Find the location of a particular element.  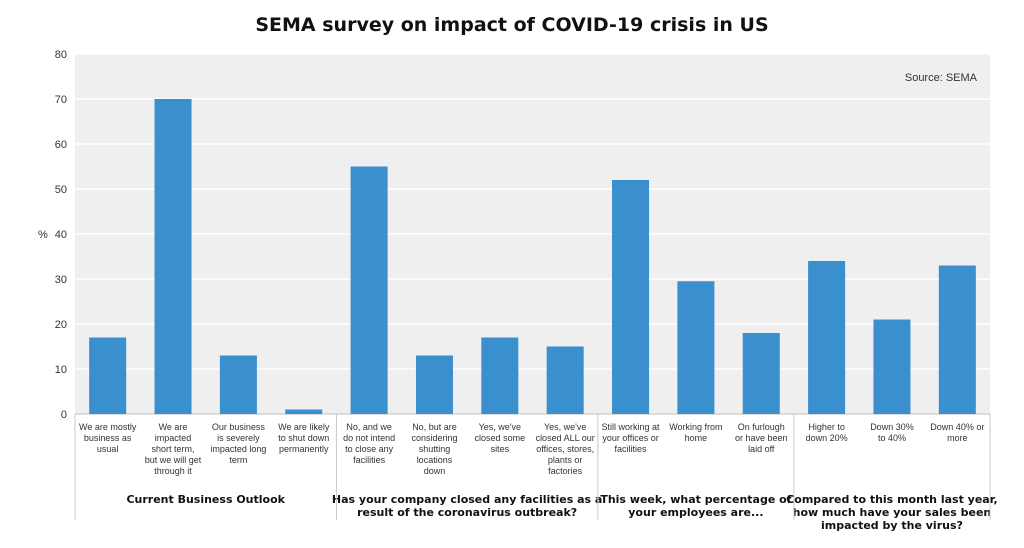

category-label: to close any is located at coordinates (369, 449).